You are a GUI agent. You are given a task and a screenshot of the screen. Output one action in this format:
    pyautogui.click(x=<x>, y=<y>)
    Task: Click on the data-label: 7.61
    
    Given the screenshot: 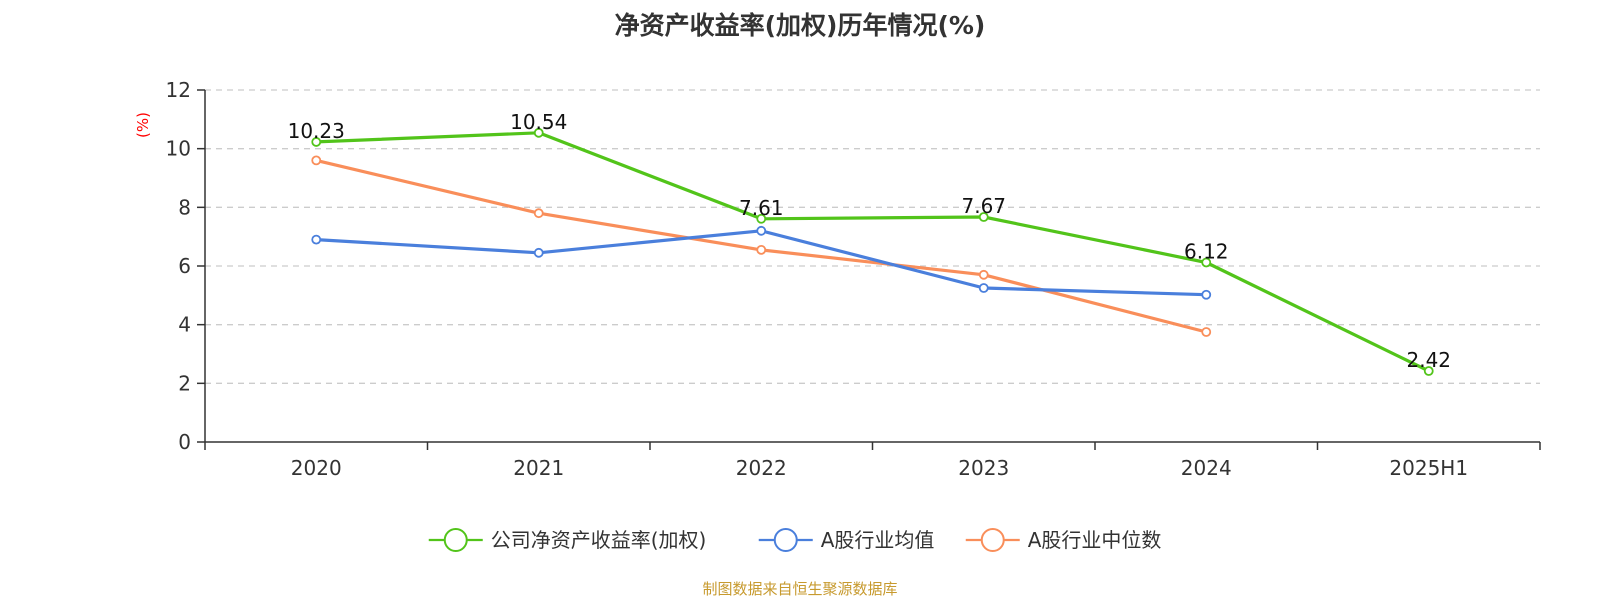 What is the action you would take?
    pyautogui.click(x=761, y=208)
    